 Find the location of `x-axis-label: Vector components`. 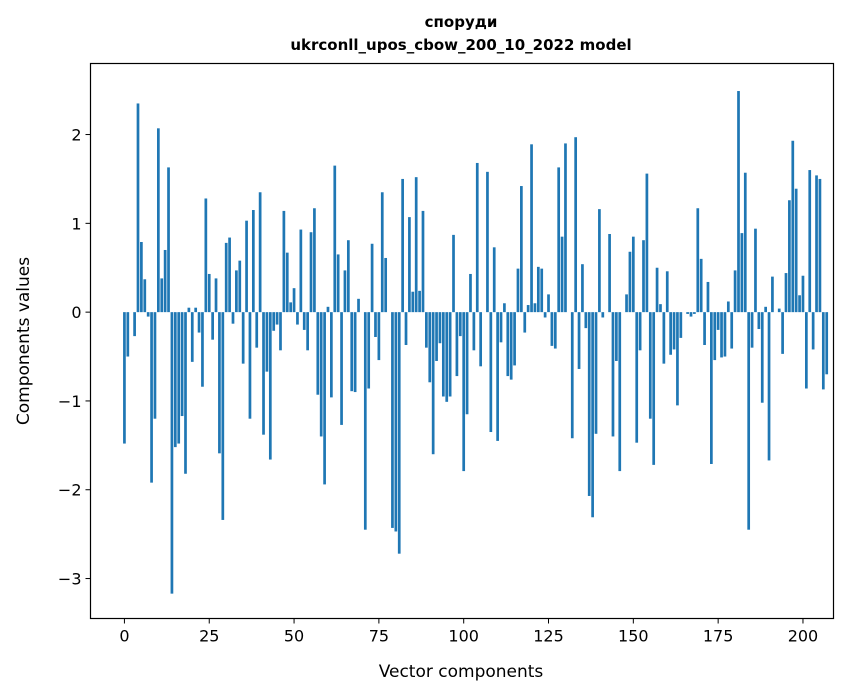

x-axis-label: Vector components is located at coordinates (461, 672).